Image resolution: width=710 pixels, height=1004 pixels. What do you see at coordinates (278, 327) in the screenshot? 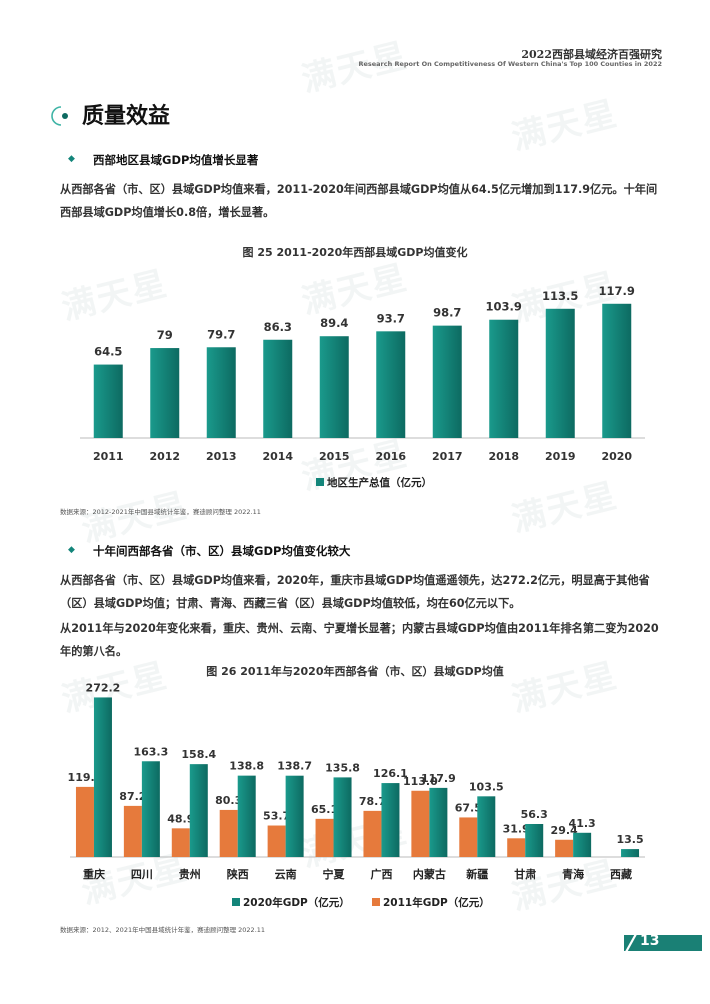
I see `data-label: 86.3` at bounding box center [278, 327].